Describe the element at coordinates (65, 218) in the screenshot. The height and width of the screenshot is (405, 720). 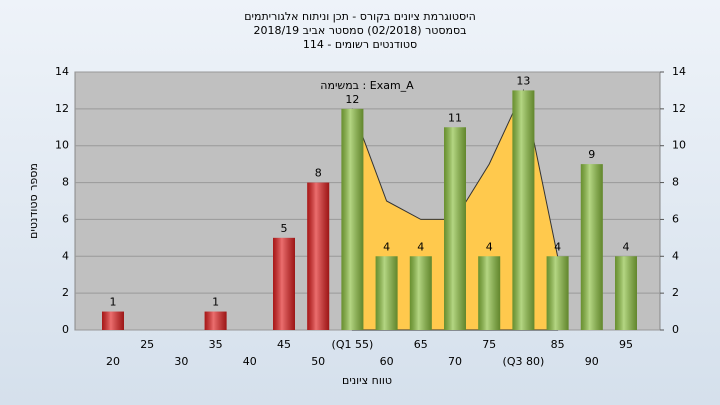
I see `y-tick-label: 6` at that location.